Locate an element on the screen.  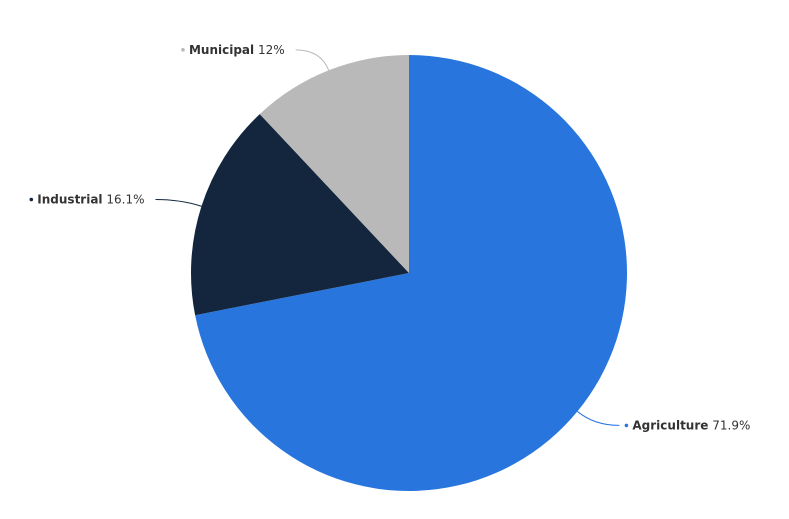
data-label: Agriculture 71.9% is located at coordinates (691, 425).